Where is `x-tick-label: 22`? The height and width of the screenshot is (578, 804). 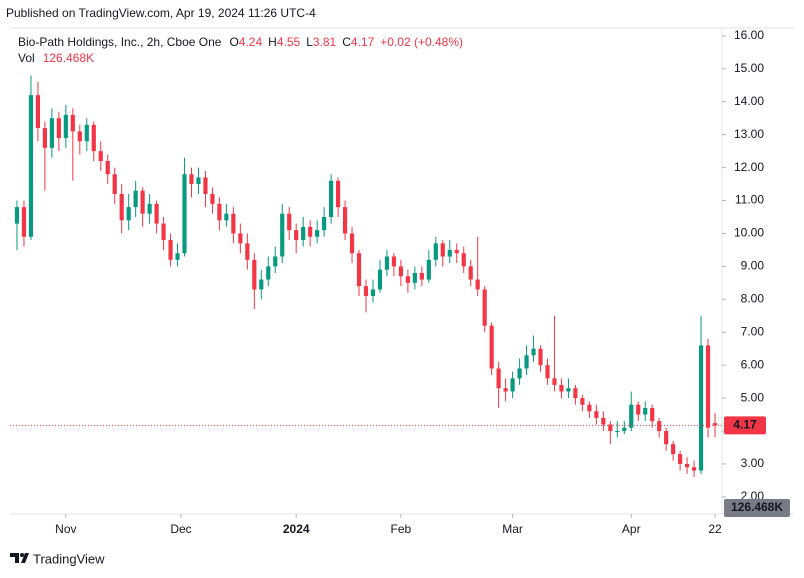 x-tick-label: 22 is located at coordinates (715, 529).